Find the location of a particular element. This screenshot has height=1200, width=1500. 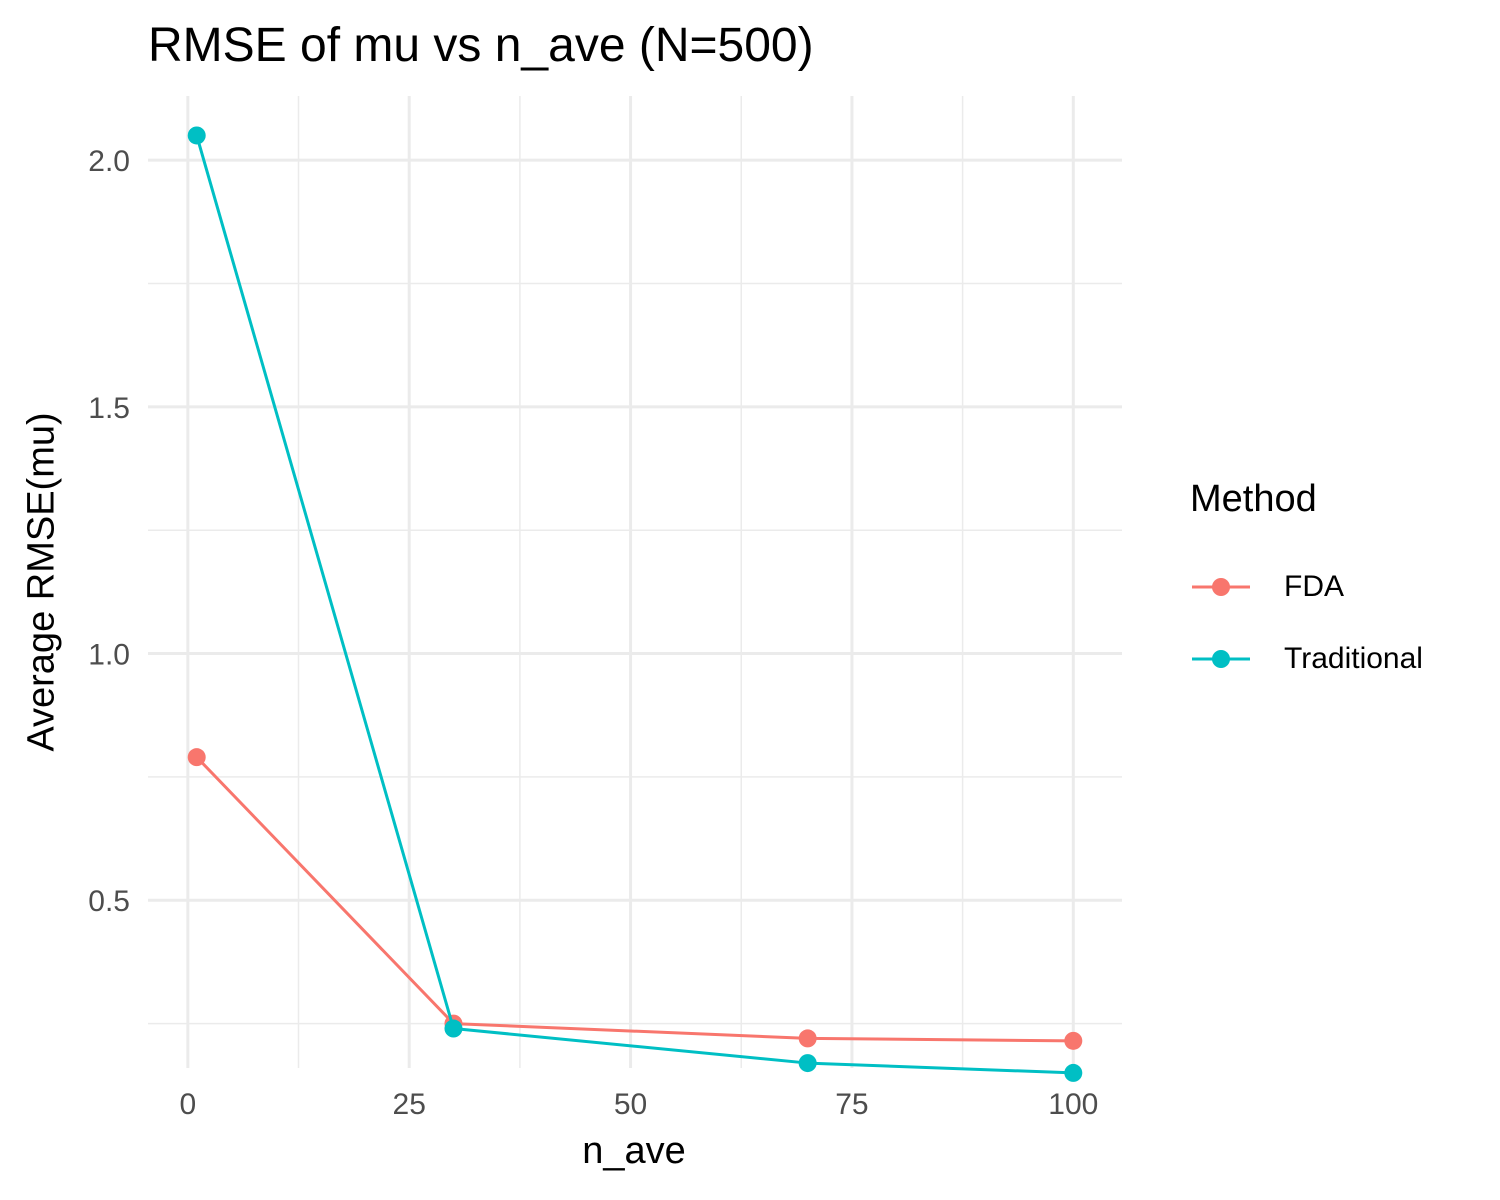

y-tick-label: 2.0 is located at coordinates (109, 161).